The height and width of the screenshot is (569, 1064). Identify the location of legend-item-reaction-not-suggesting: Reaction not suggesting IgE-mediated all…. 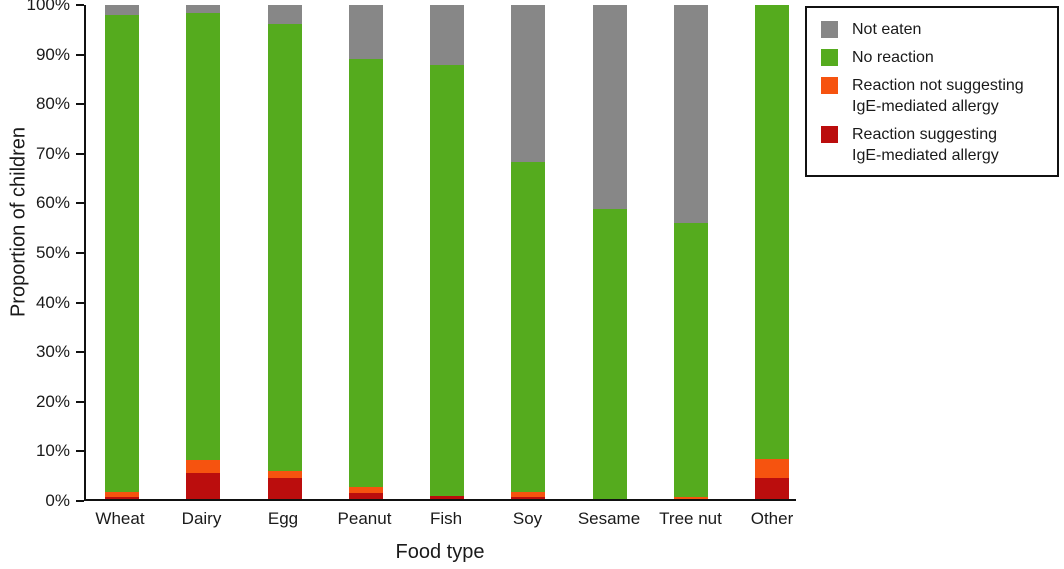
(935, 96).